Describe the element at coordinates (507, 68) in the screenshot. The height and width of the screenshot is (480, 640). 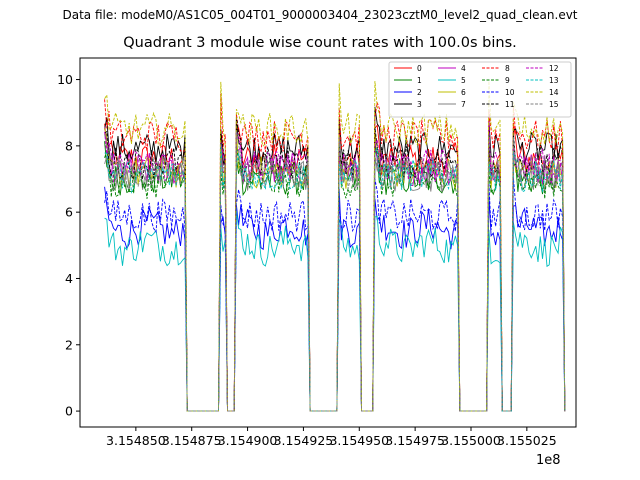
I see `legend-label-8: 8` at that location.